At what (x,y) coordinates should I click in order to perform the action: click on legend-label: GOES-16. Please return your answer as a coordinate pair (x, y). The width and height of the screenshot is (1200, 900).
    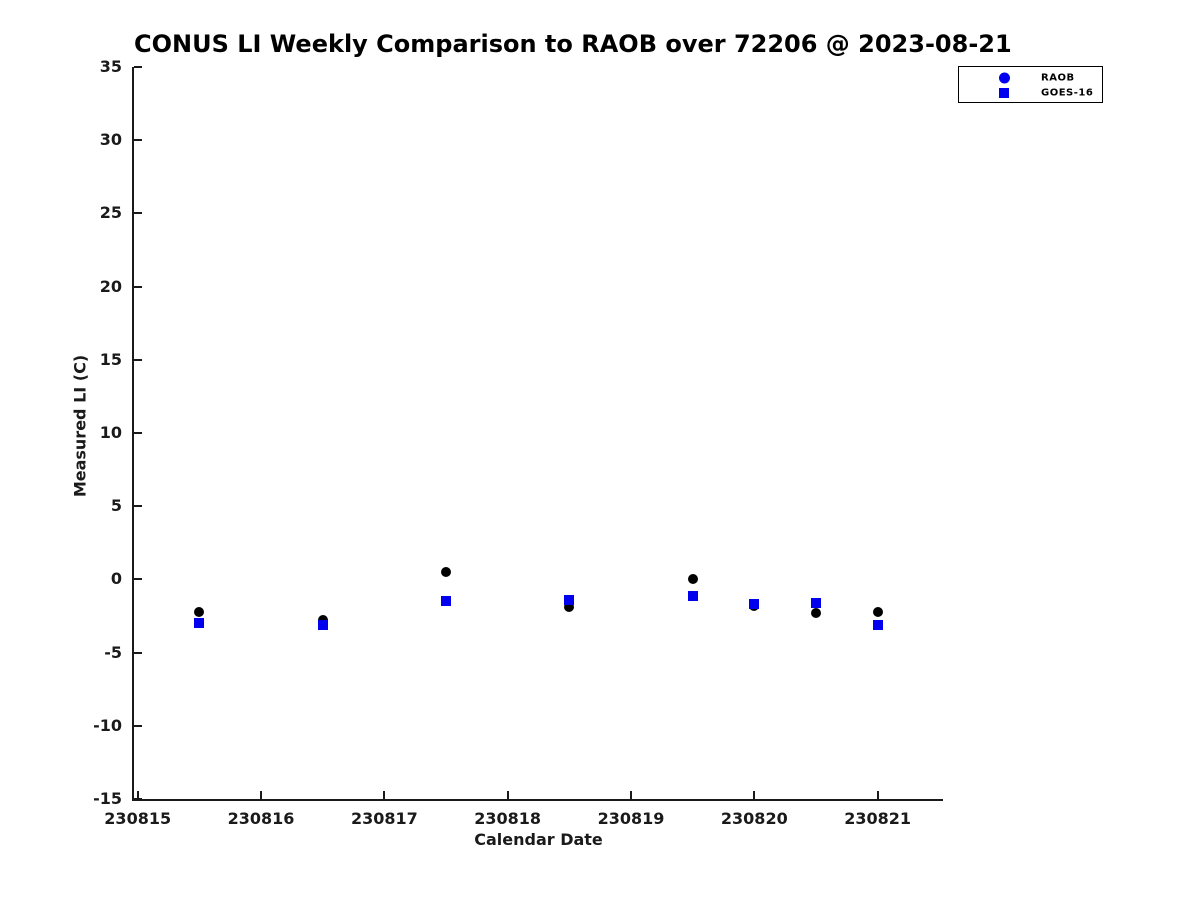
    Looking at the image, I should click on (1067, 92).